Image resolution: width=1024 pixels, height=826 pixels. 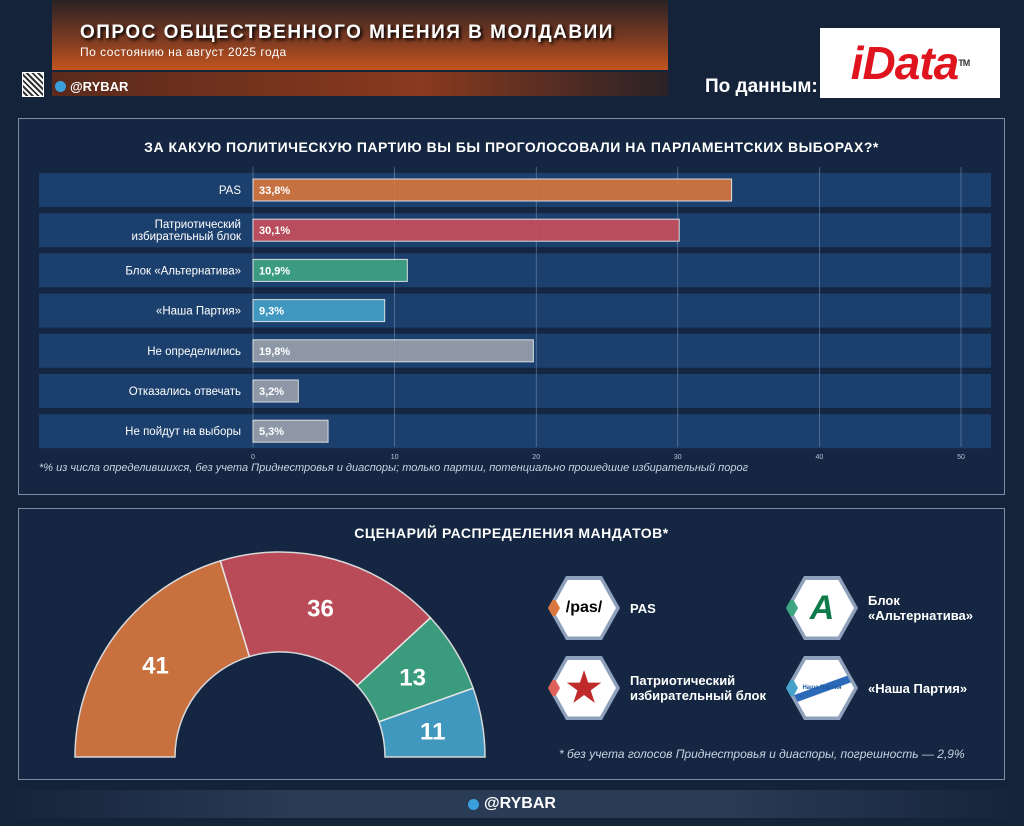 I want to click on legend-label: «Наша Партия», so click(x=918, y=688).